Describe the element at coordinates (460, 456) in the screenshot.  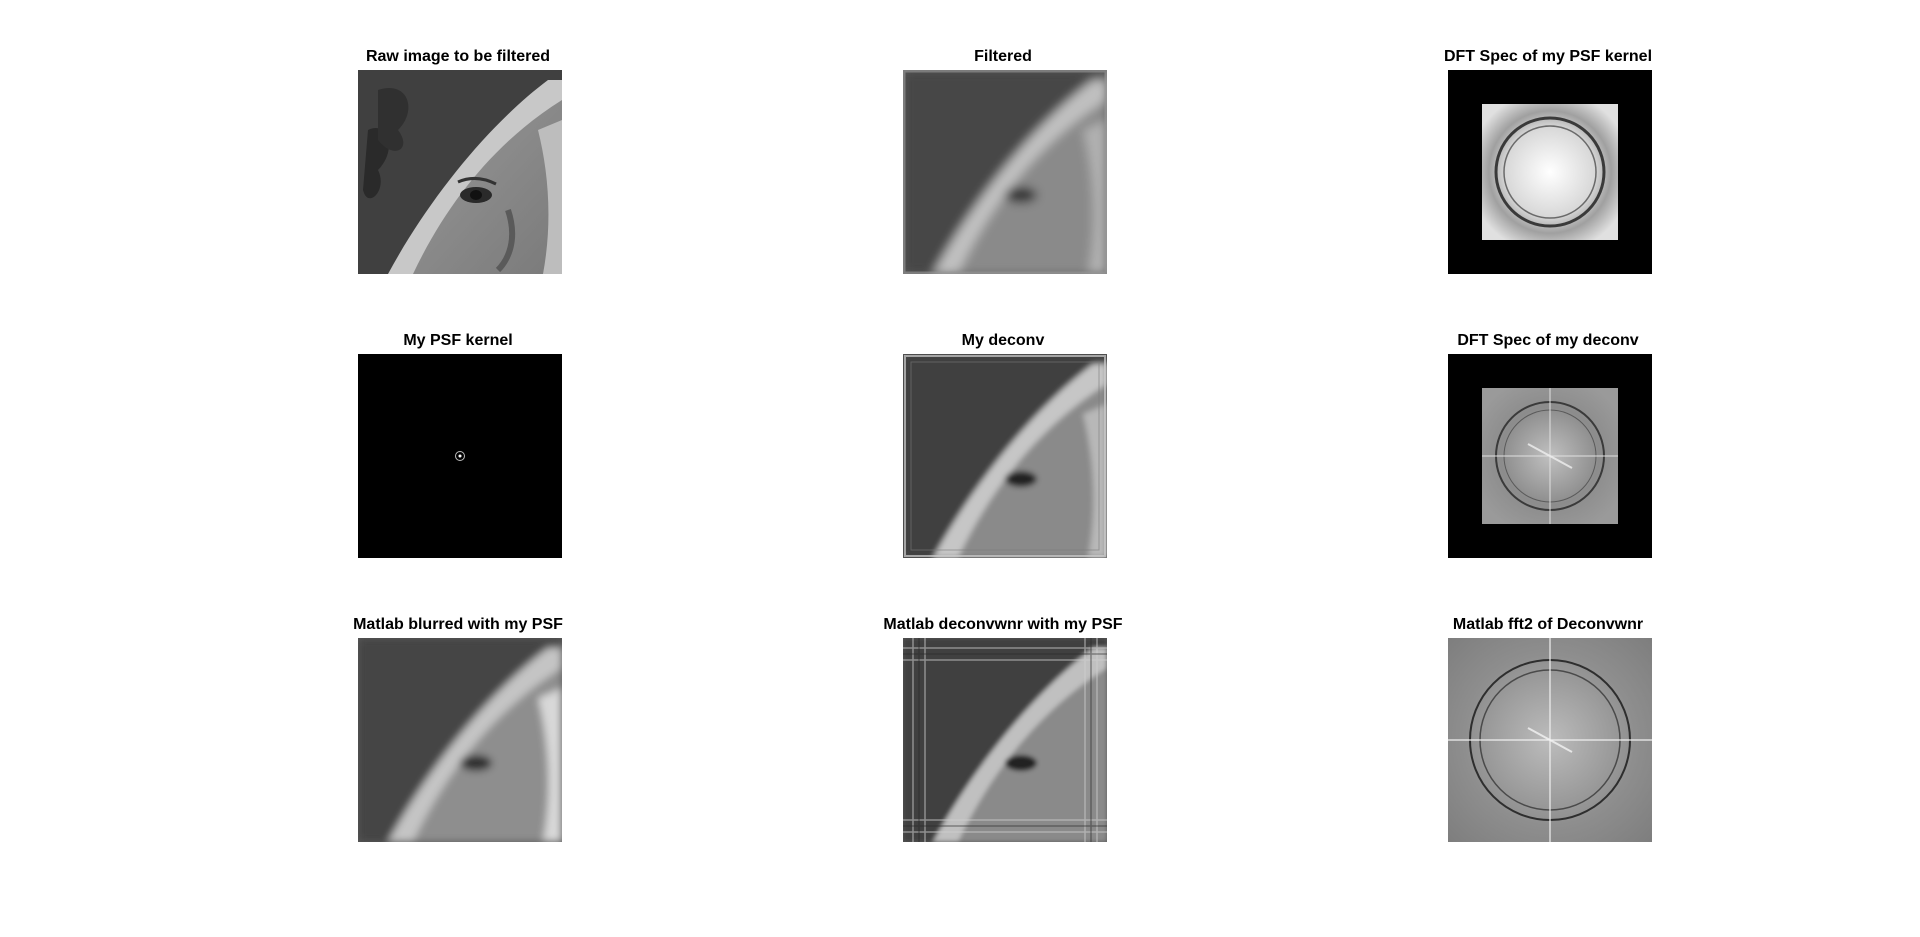
I see `psf-kernel-image` at that location.